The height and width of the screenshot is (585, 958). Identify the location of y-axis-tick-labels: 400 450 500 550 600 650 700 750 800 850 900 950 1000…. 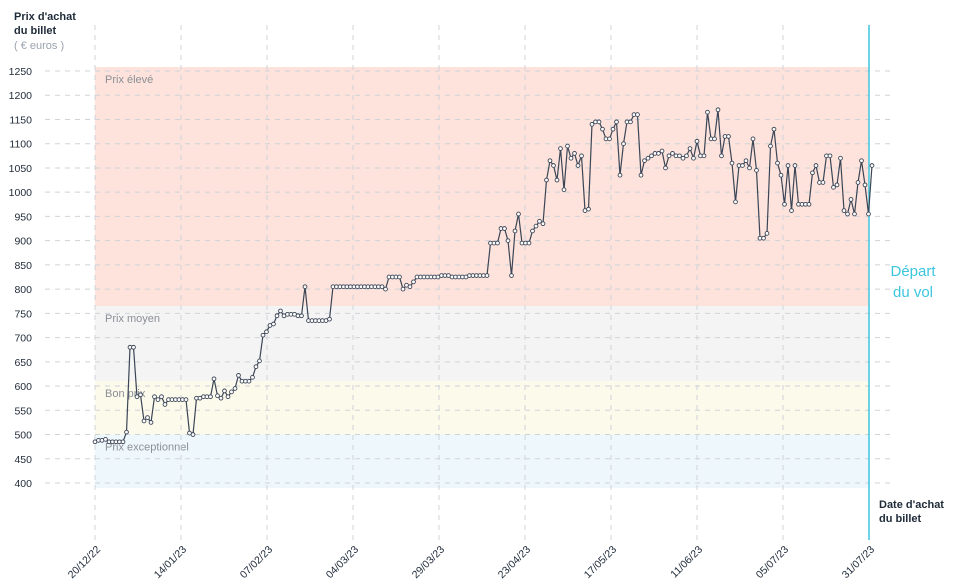
(21, 278).